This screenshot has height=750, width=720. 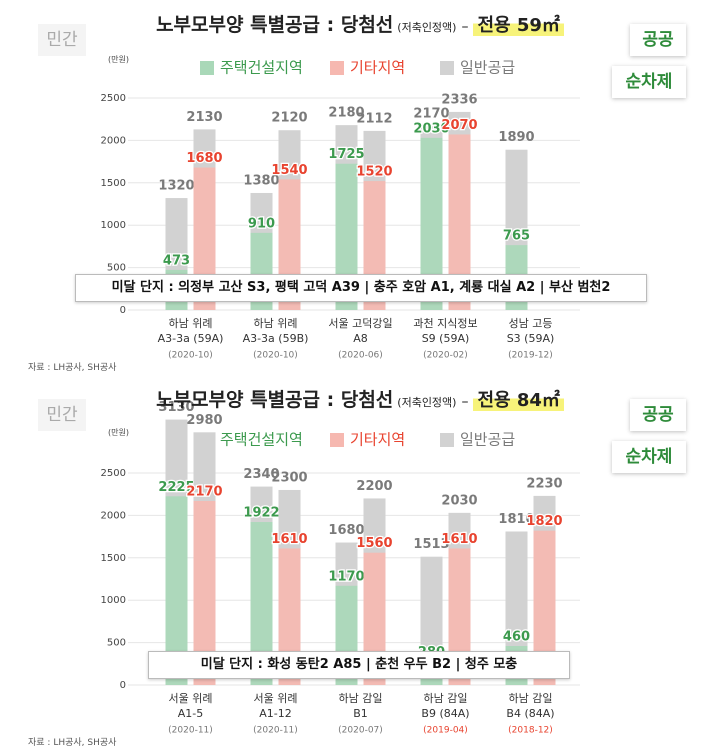 What do you see at coordinates (62, 415) in the screenshot?
I see `badge: 민간` at bounding box center [62, 415].